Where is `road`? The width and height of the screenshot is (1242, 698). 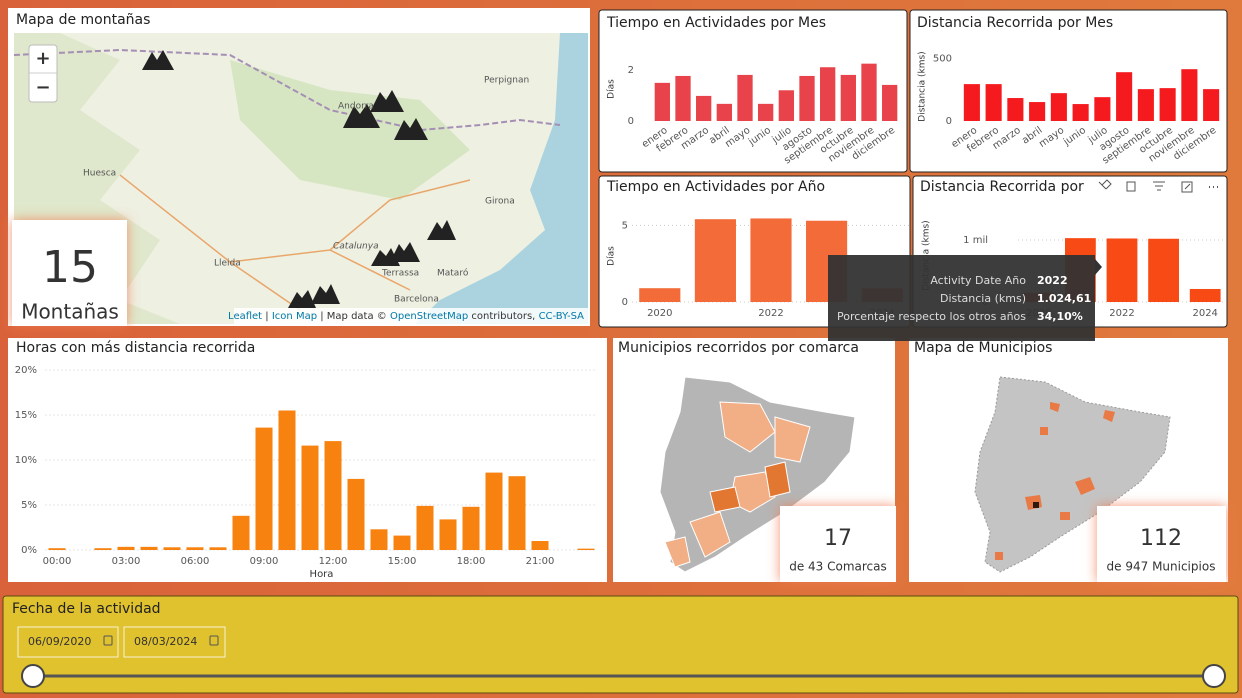 road is located at coordinates (295, 242).